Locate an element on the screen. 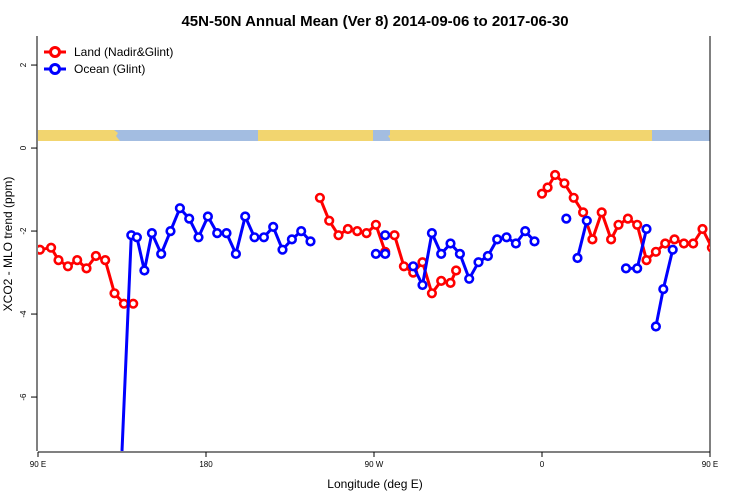 The width and height of the screenshot is (750, 500). y-tick-label-4: -6 is located at coordinates (23, 397).